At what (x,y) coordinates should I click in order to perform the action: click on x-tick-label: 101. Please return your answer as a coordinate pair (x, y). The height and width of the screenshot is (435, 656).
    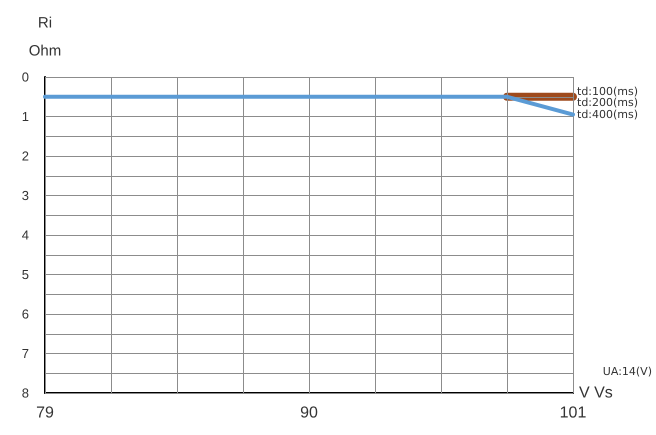
    Looking at the image, I should click on (573, 413).